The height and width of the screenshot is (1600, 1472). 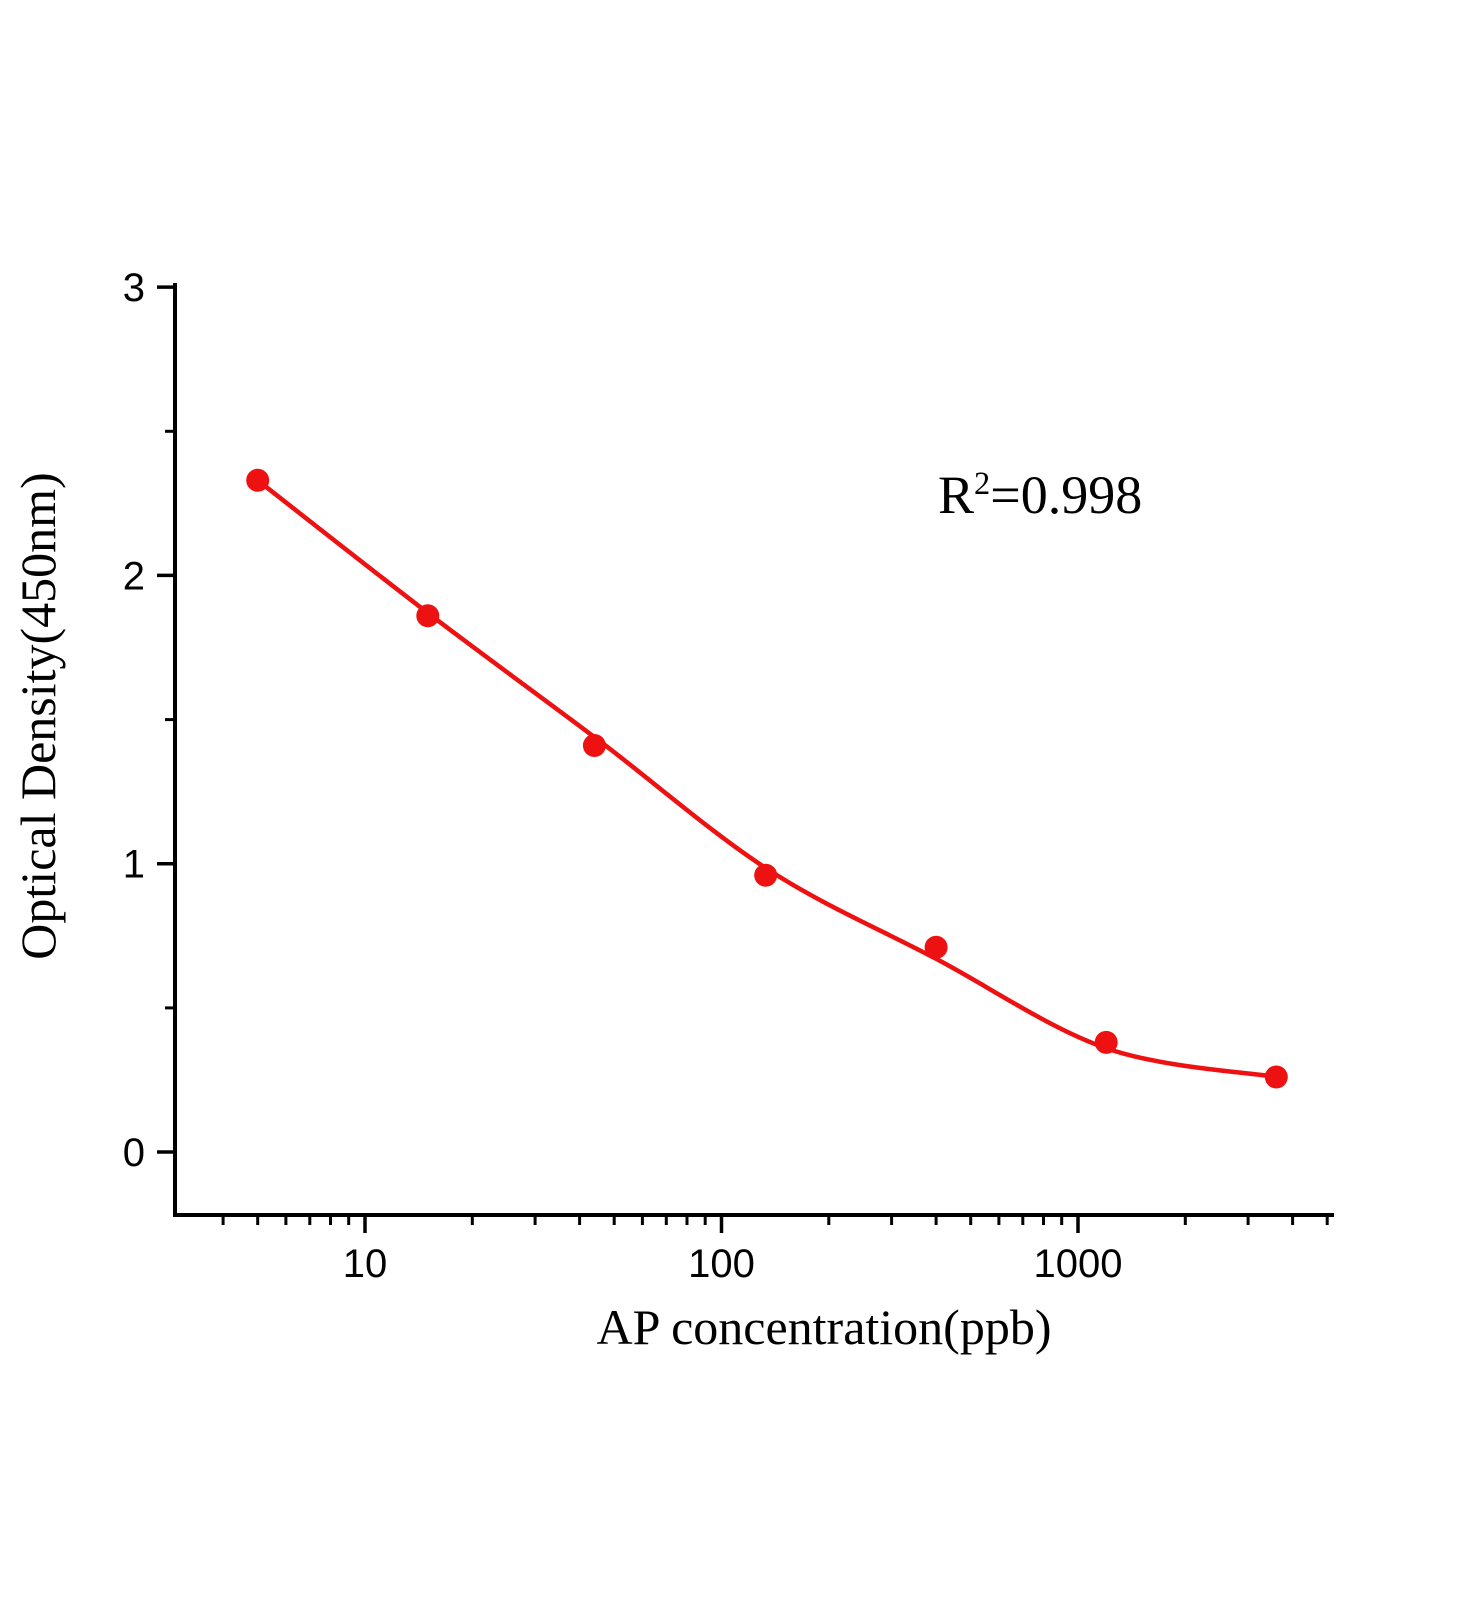 I want to click on y-tick-label: 0, so click(x=134, y=1153).